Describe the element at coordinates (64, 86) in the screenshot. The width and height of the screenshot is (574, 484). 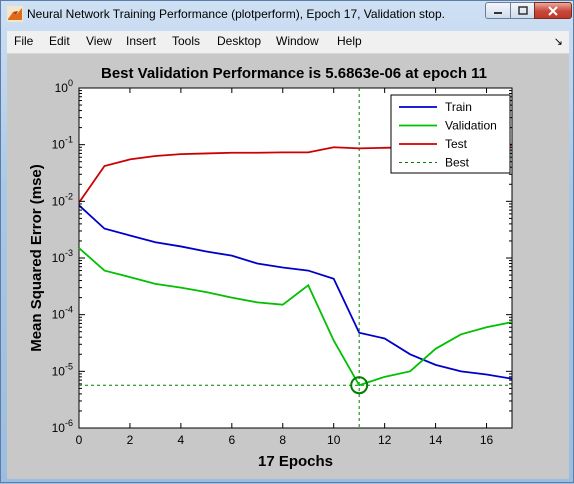
I see `y-tick-label: 10⁰` at that location.